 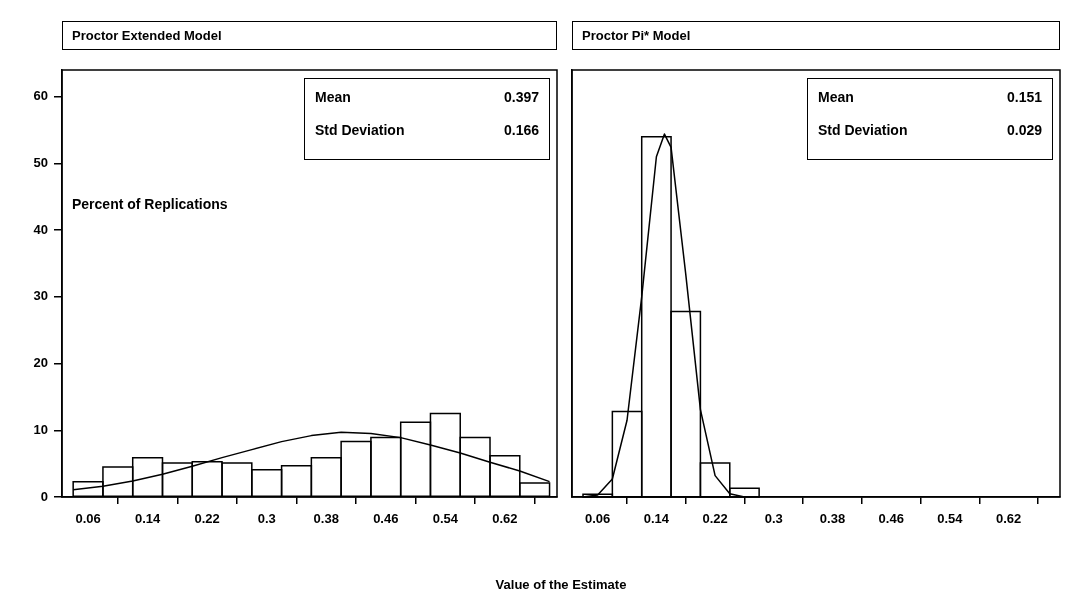 What do you see at coordinates (1024, 131) in the screenshot?
I see `annotation: 0.029` at bounding box center [1024, 131].